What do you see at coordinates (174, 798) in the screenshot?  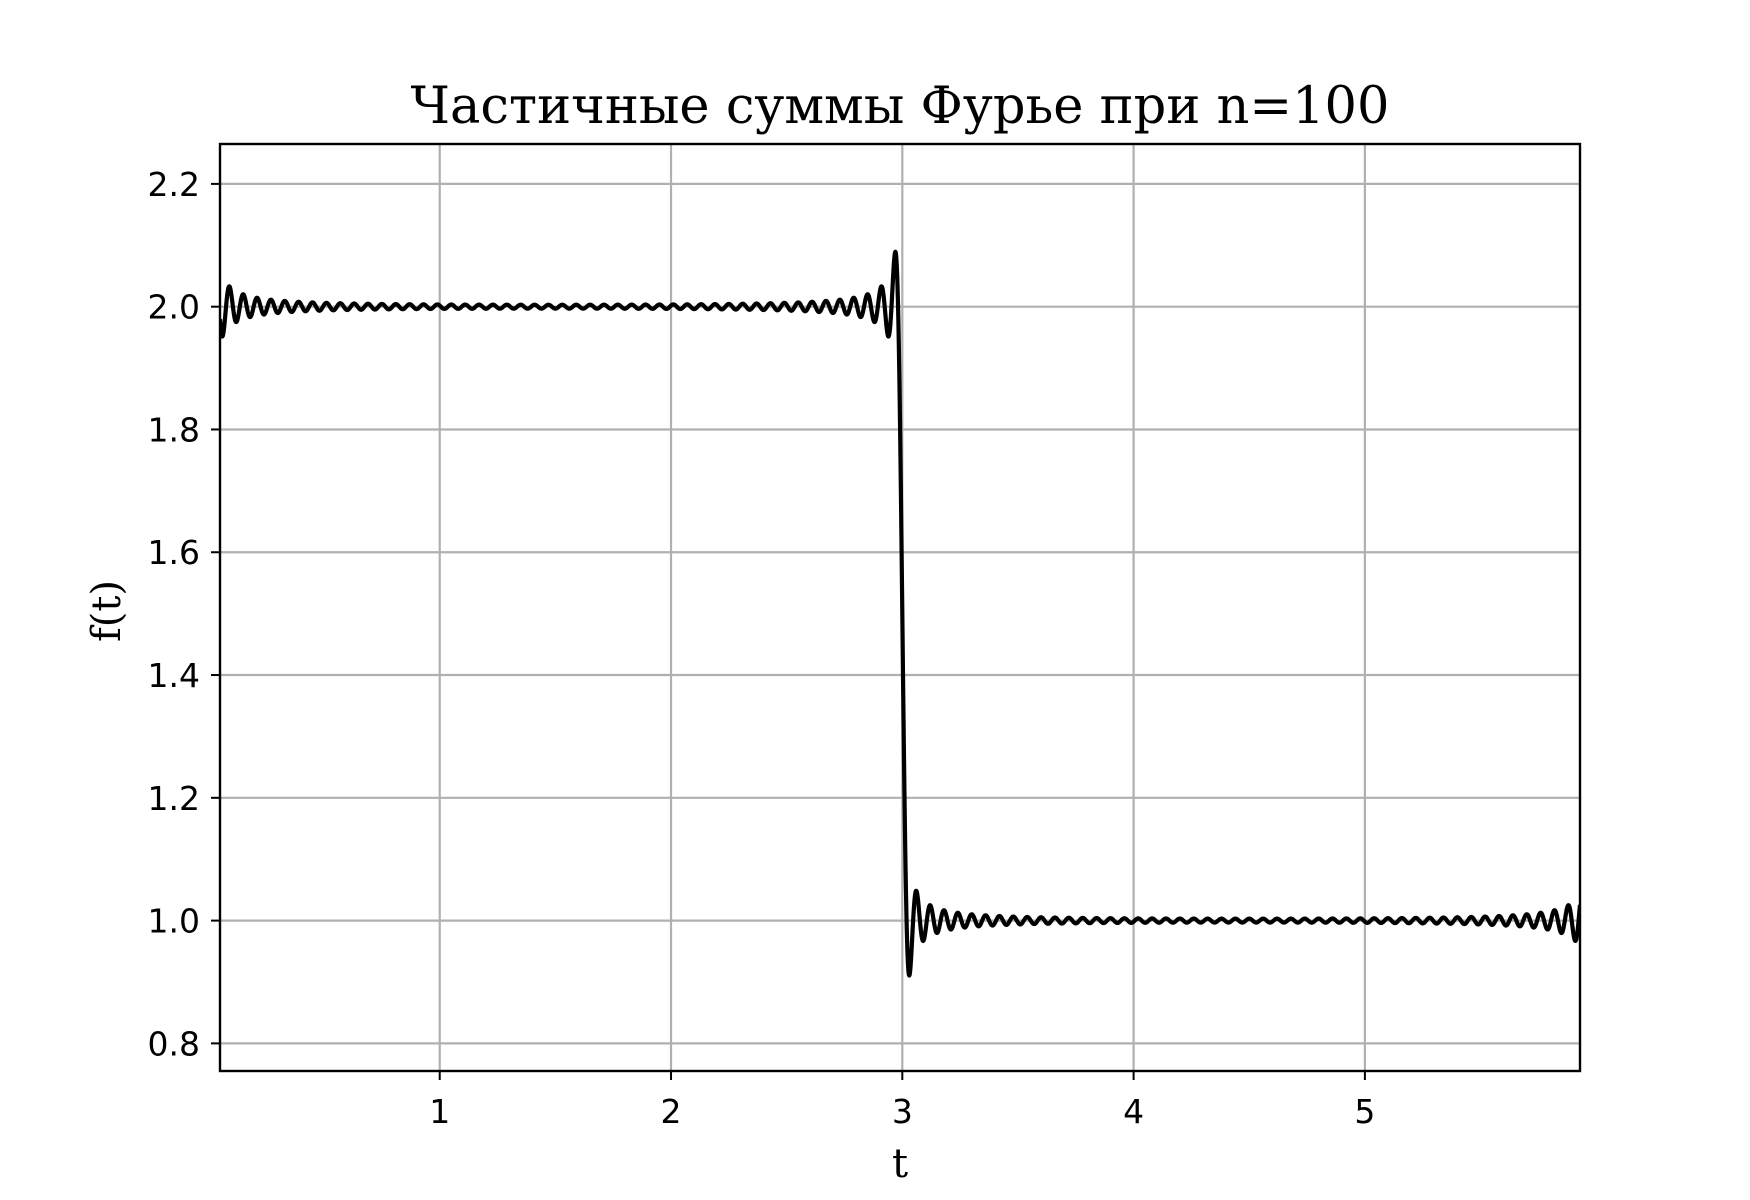 I see `y-tick-label: 1.2` at bounding box center [174, 798].